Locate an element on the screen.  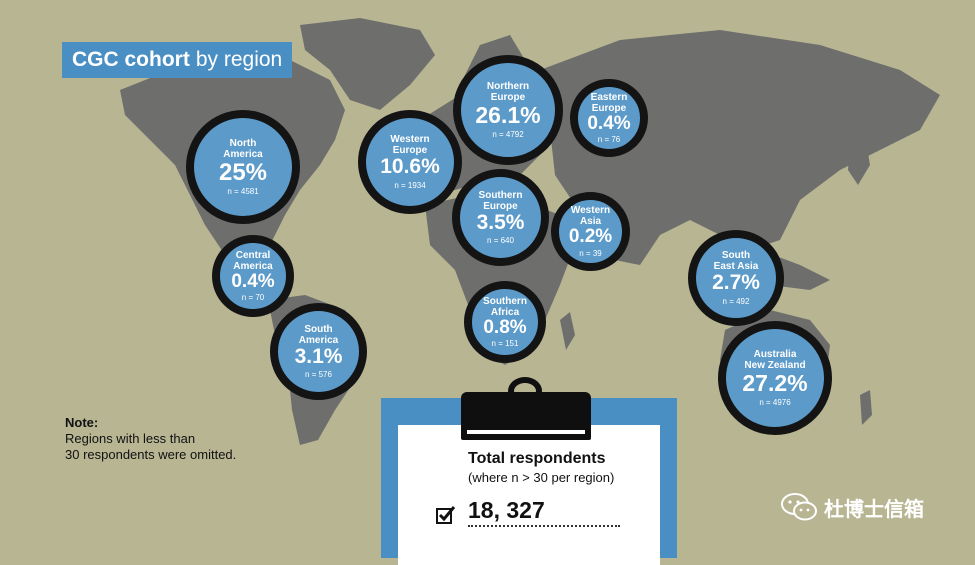
region-count: n = 70 is located at coordinates (253, 298).